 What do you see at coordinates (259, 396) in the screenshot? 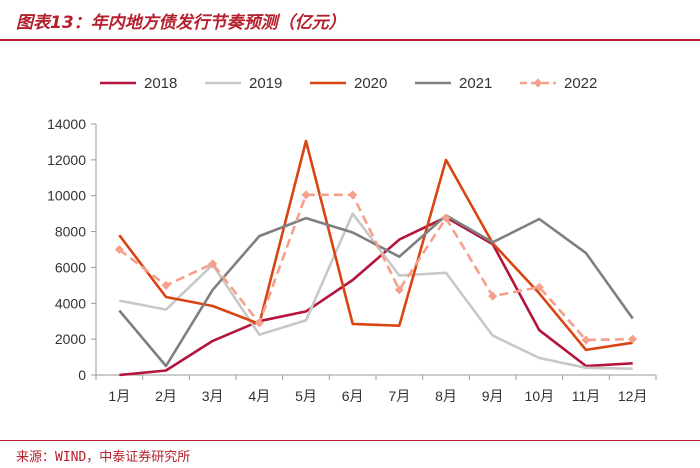
I see `x-tick-label: 4月` at bounding box center [259, 396].